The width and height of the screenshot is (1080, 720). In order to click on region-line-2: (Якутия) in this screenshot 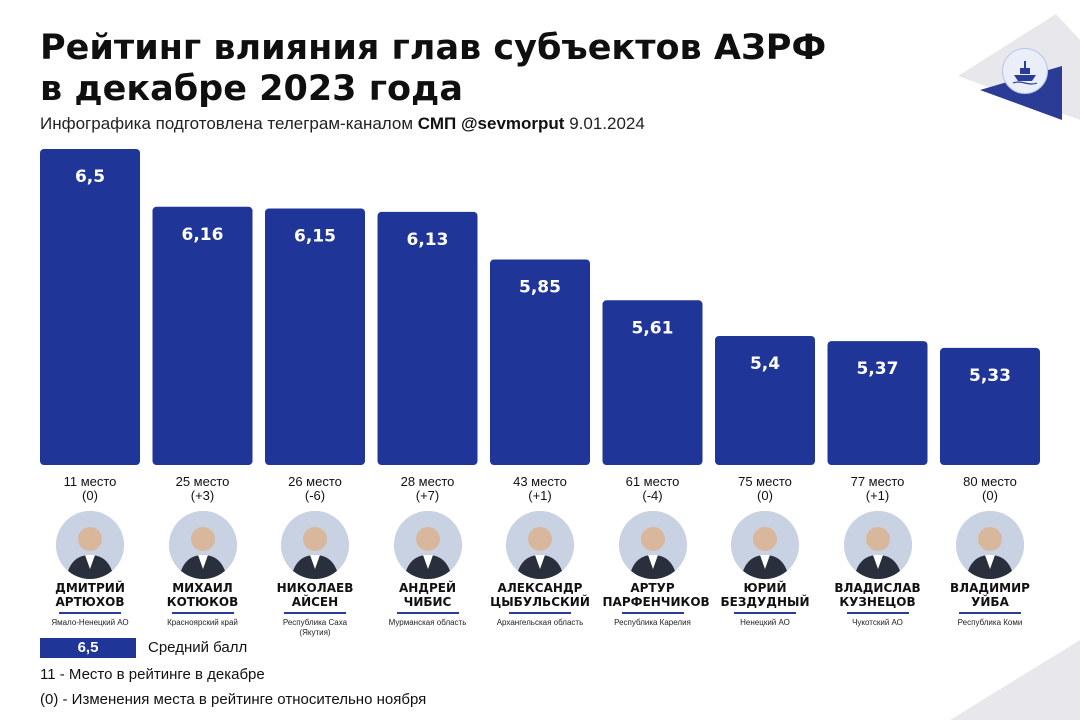, I will do `click(315, 632)`.